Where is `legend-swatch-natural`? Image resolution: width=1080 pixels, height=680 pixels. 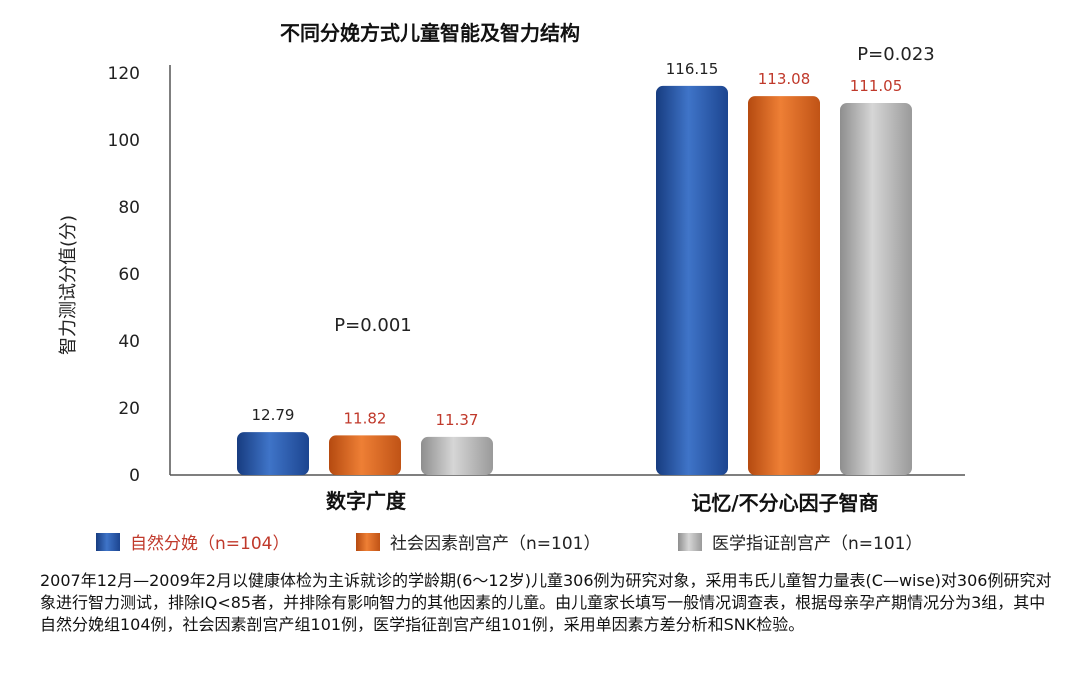 legend-swatch-natural is located at coordinates (108, 542).